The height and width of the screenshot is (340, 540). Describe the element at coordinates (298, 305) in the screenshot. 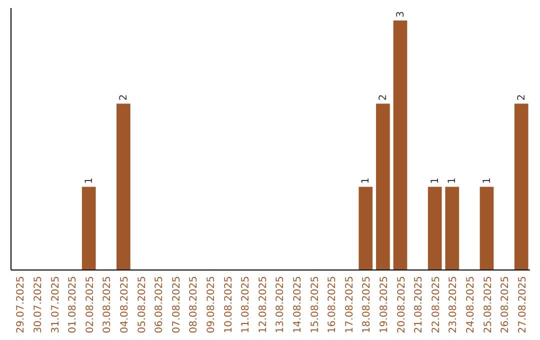

I see `x-tick-label: 14.08.2025` at that location.